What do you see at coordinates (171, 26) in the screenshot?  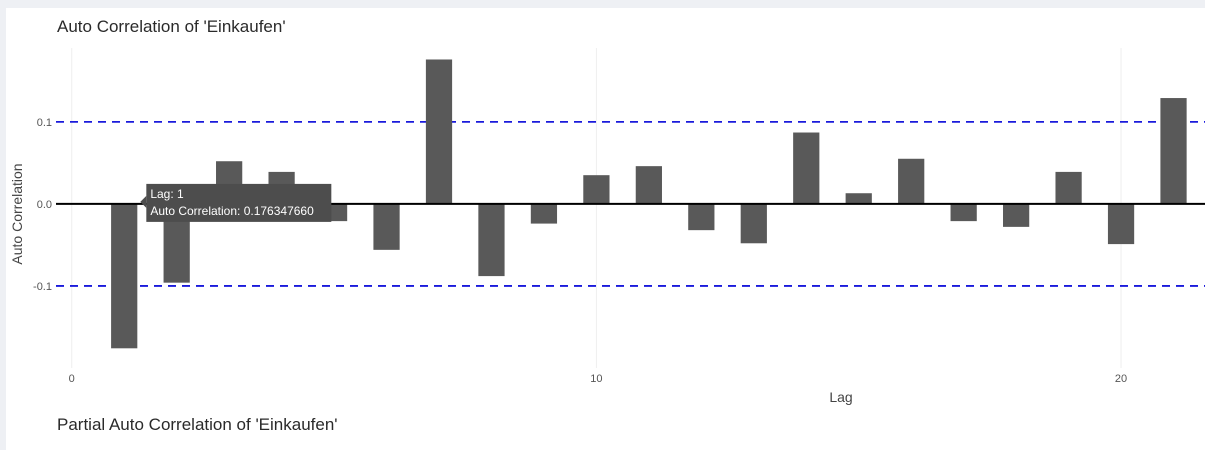 I see `chart-title: Auto Correlation of 'Einkaufen'` at bounding box center [171, 26].